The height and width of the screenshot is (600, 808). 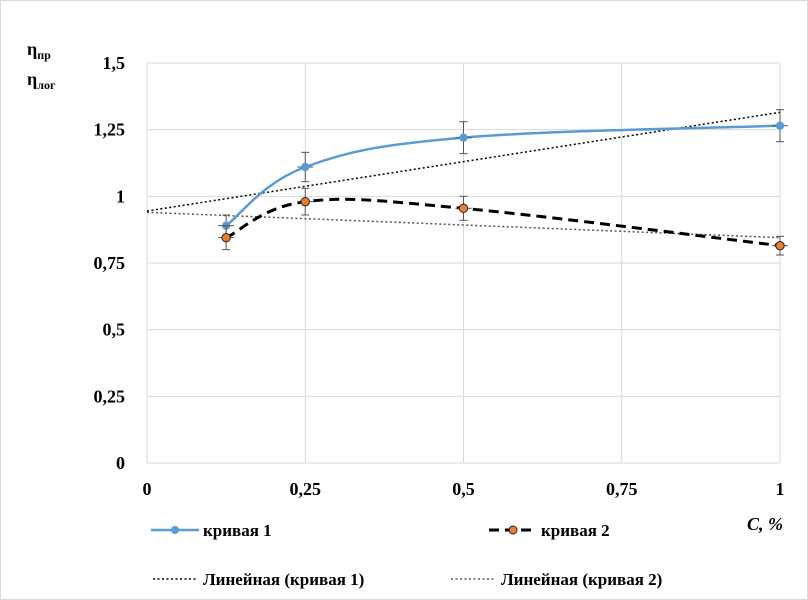 I want to click on legend-entry-2: кривая 2, so click(x=549, y=530).